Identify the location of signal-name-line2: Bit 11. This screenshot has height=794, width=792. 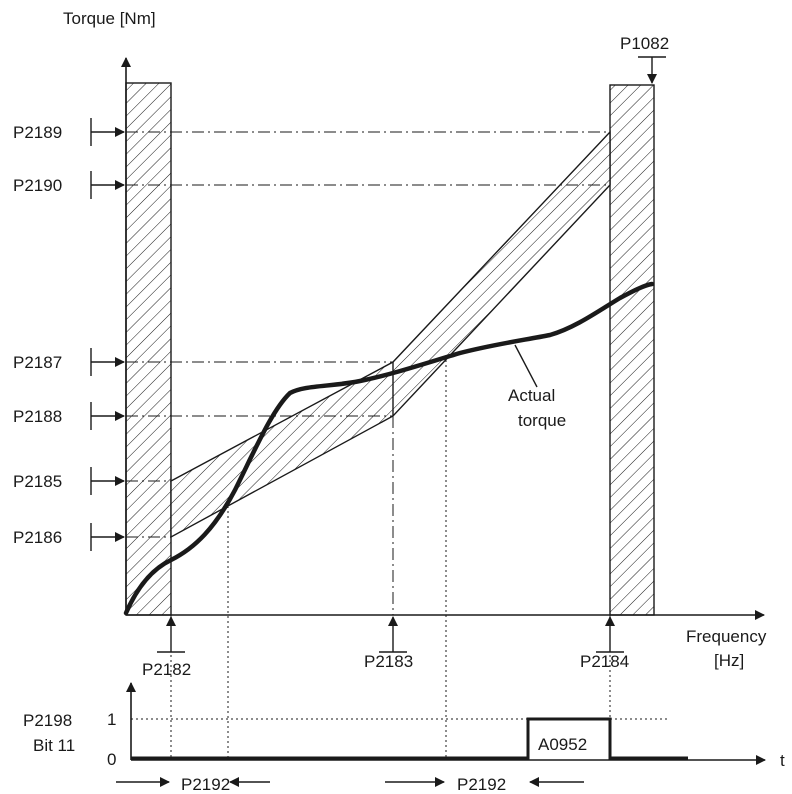
(54, 745).